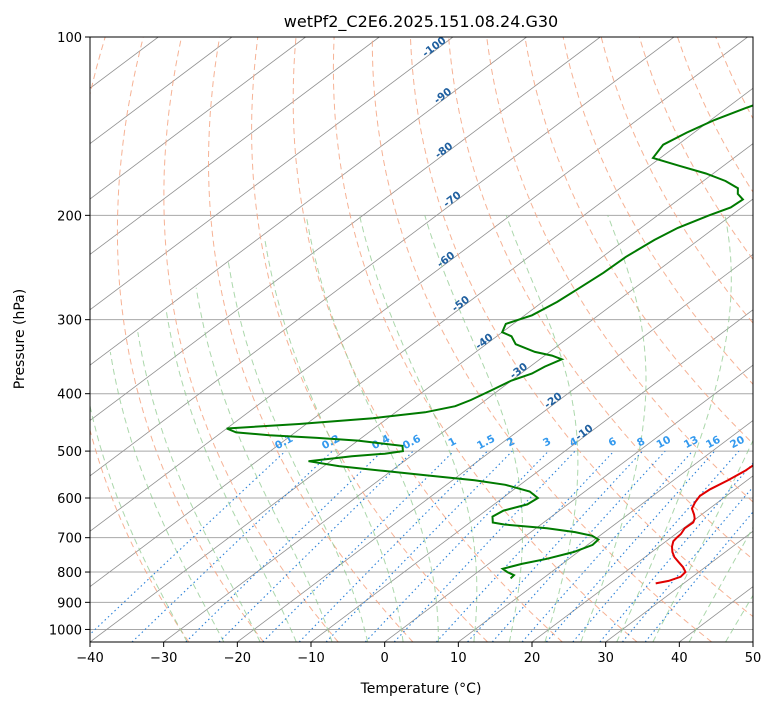  What do you see at coordinates (443, 96) in the screenshot?
I see `isotherm-label: -90` at bounding box center [443, 96].